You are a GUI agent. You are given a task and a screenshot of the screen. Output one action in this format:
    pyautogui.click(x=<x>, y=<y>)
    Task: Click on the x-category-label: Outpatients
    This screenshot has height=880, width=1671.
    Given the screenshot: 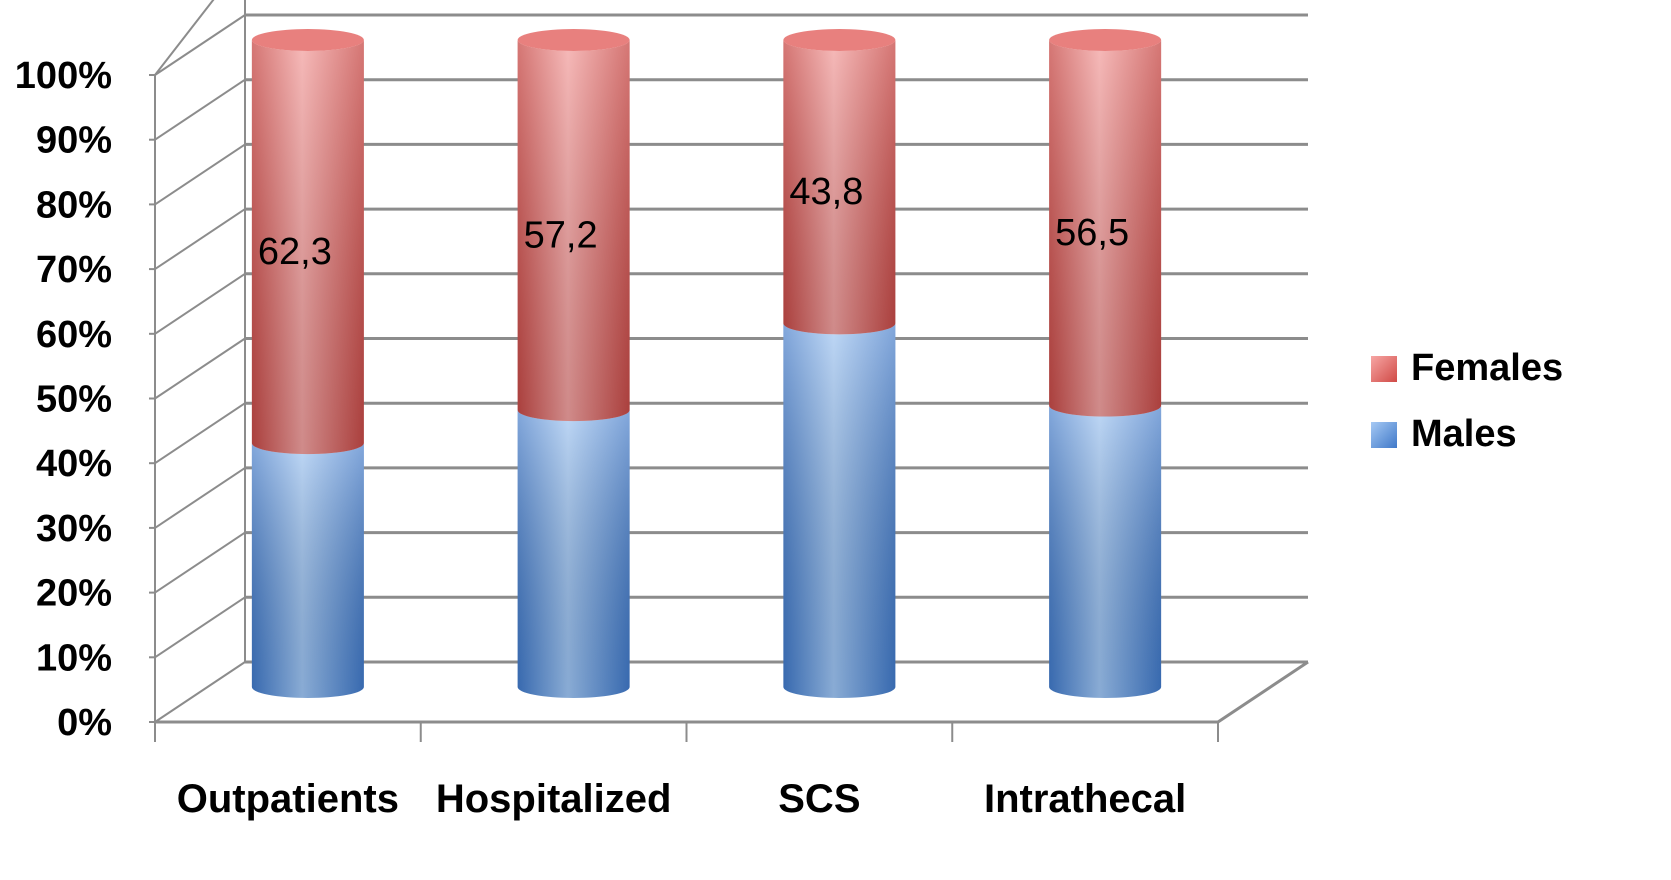 What is the action you would take?
    pyautogui.click(x=288, y=799)
    